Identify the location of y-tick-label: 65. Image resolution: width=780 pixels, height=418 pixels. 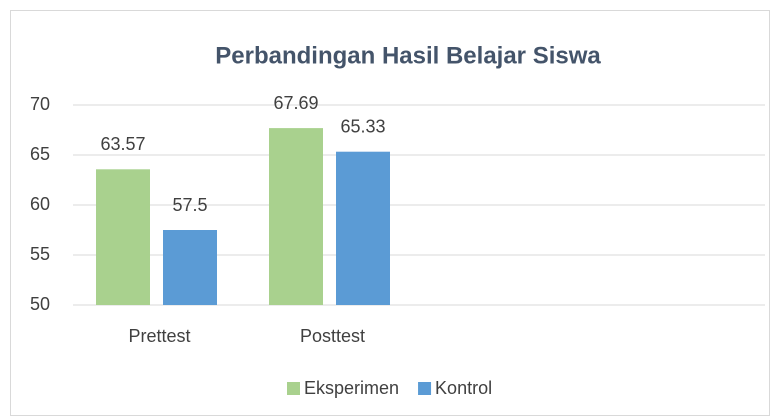
(40, 154).